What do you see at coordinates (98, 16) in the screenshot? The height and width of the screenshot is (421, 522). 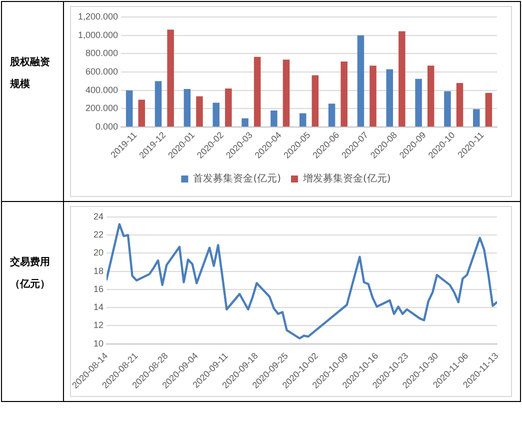 I see `y-tick-label: 1,200.000` at bounding box center [98, 16].